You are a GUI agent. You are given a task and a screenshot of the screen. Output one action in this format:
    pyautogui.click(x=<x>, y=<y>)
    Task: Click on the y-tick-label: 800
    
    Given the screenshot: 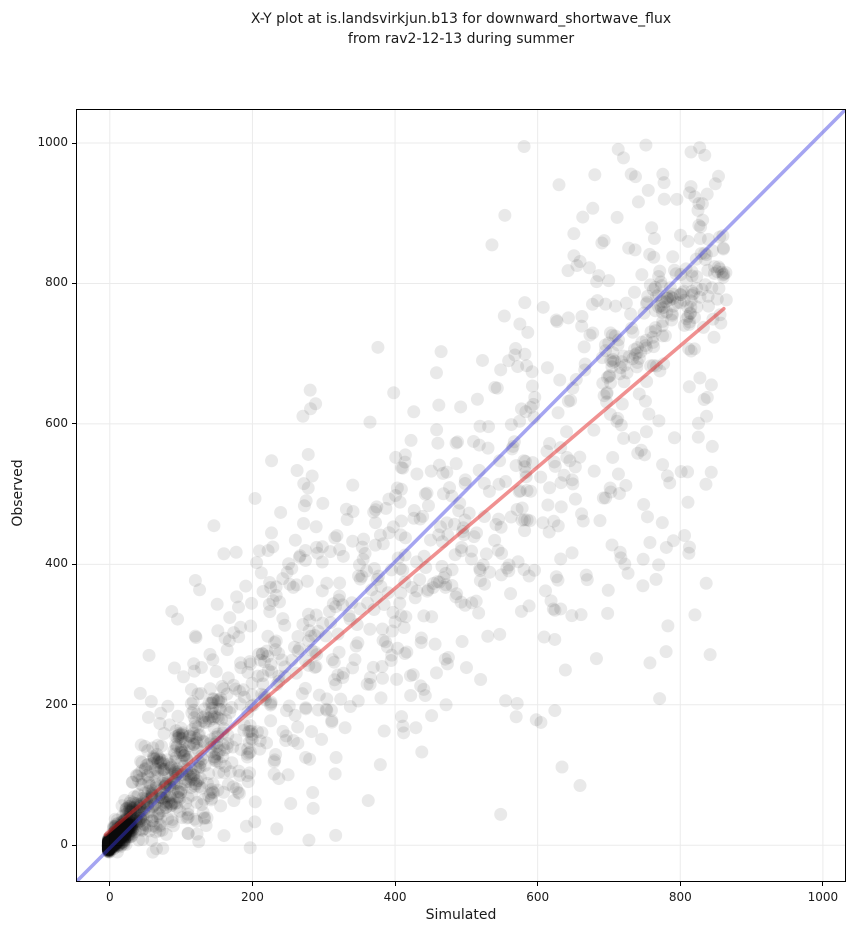 What is the action you would take?
    pyautogui.click(x=56, y=282)
    